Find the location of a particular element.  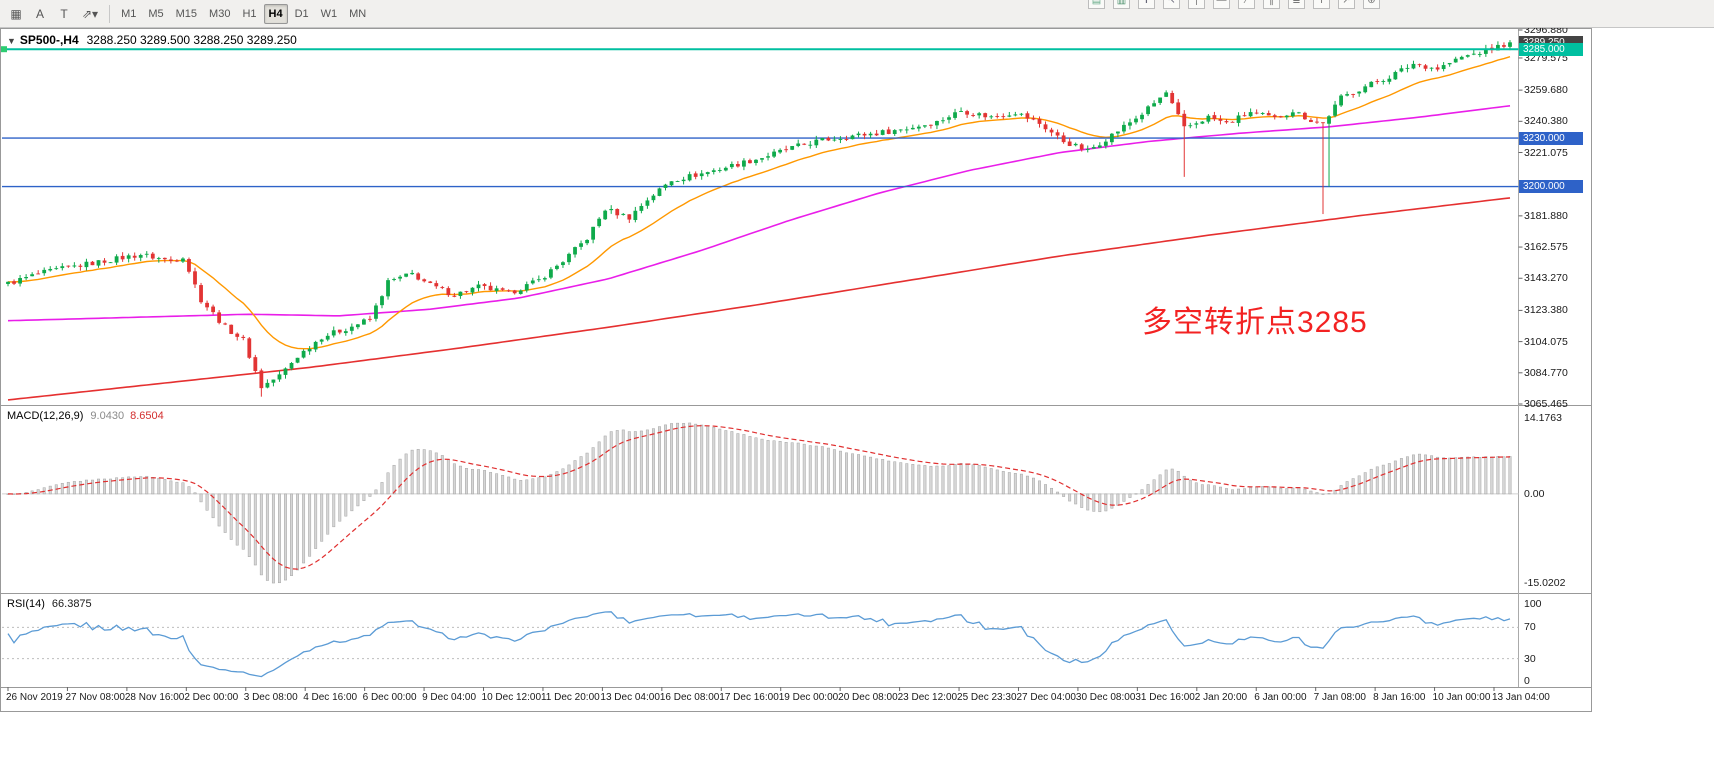

time-axis-label: 7 Jan 08:00 is located at coordinates (1339, 697).